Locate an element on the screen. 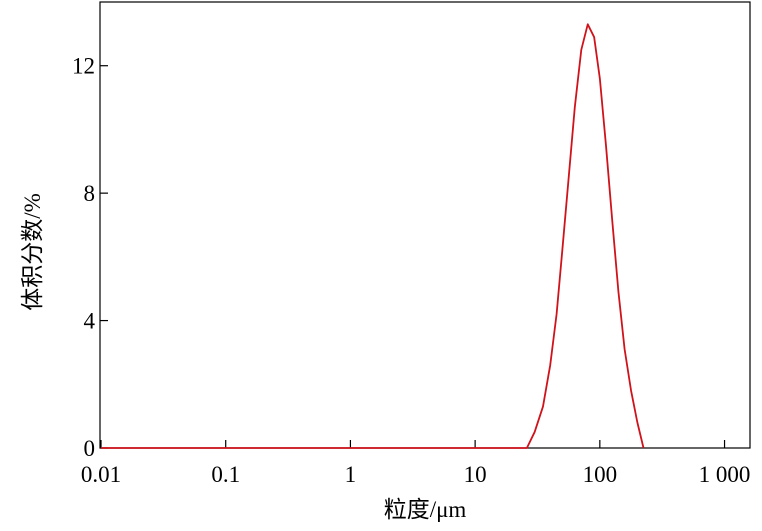 Image resolution: width=762 pixels, height=531 pixels. x-tick-label: 10 is located at coordinates (475, 474).